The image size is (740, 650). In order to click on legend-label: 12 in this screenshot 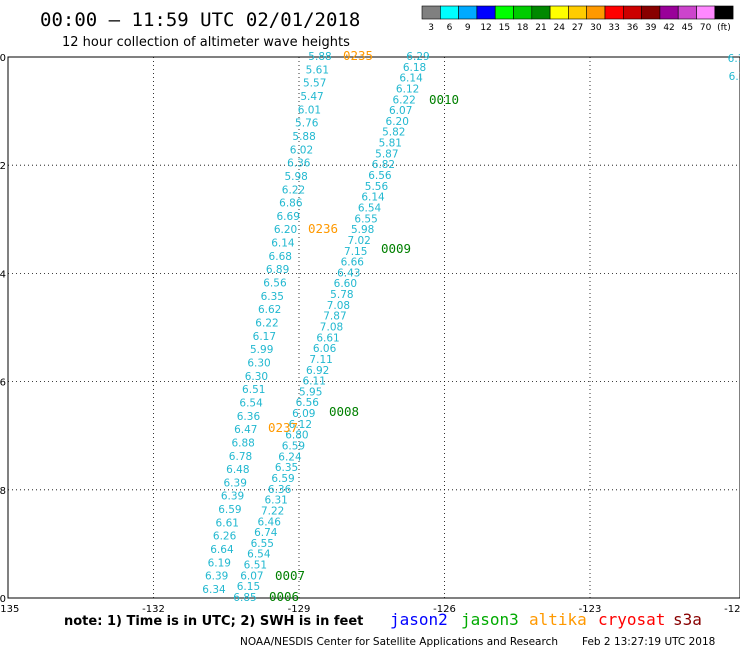, I will do `click(485, 28)`.